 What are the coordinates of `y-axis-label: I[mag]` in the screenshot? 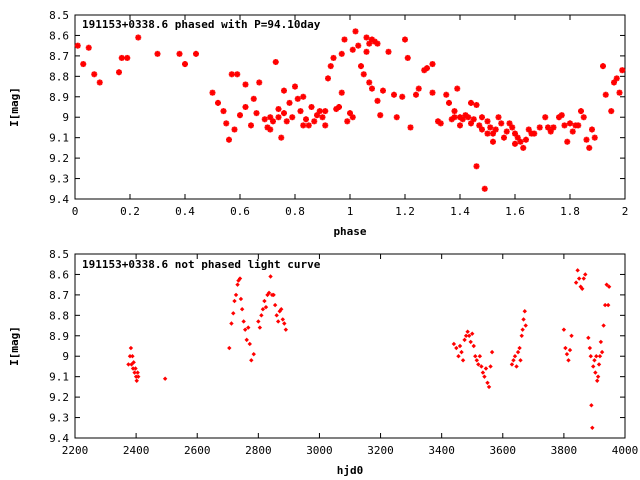 It's located at (14, 107).